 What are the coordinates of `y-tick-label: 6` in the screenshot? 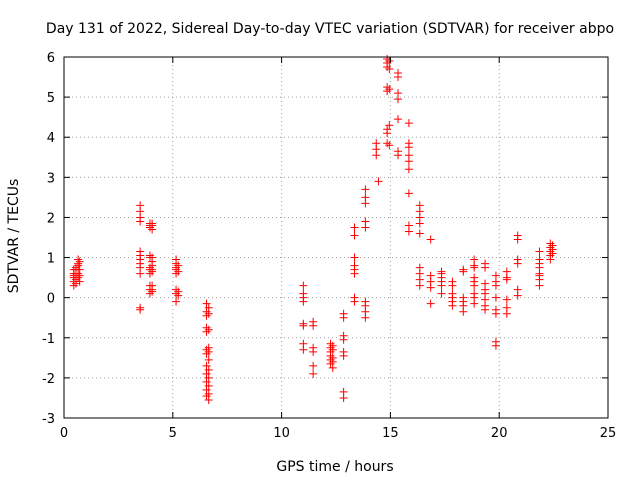 It's located at (51, 58).